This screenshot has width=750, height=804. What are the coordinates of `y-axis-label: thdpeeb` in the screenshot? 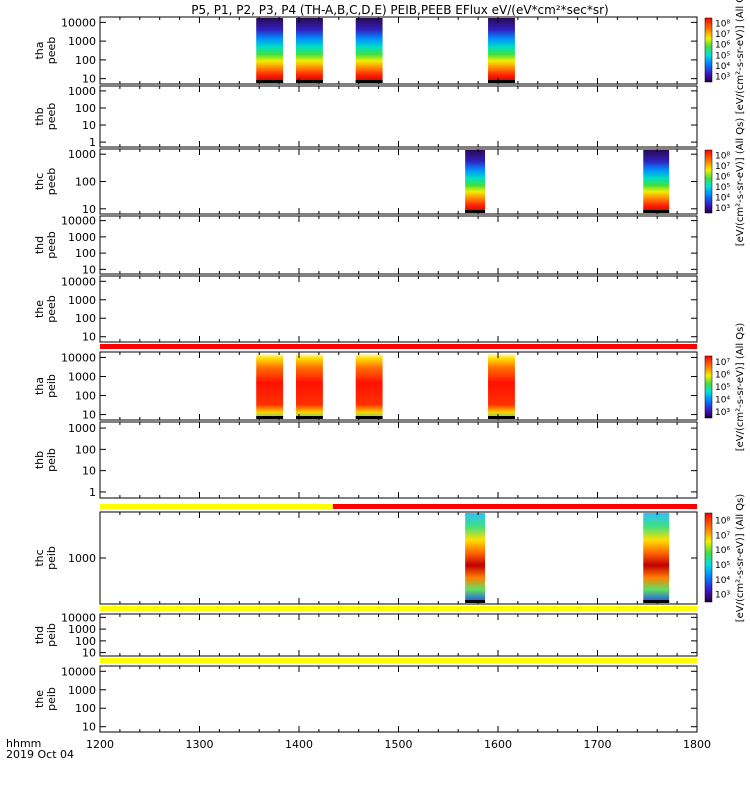 It's located at (45, 245).